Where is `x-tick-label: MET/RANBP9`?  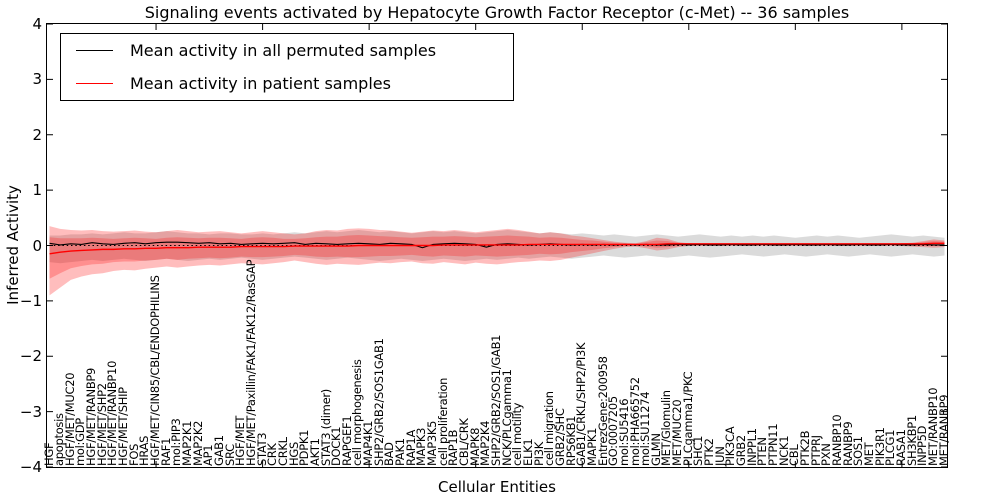
x-tick-label: MET/RANBP9 is located at coordinates (943, 430).